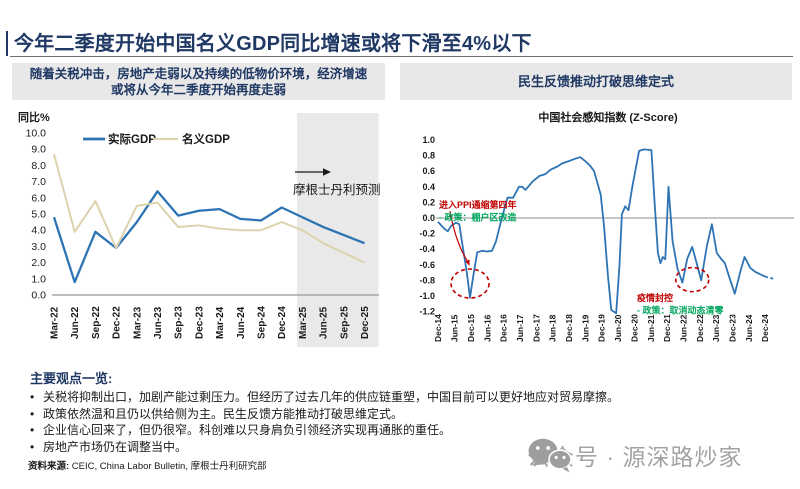 The image size is (800, 489). Describe the element at coordinates (38, 247) in the screenshot. I see `y-tick-label: 3.0` at that location.